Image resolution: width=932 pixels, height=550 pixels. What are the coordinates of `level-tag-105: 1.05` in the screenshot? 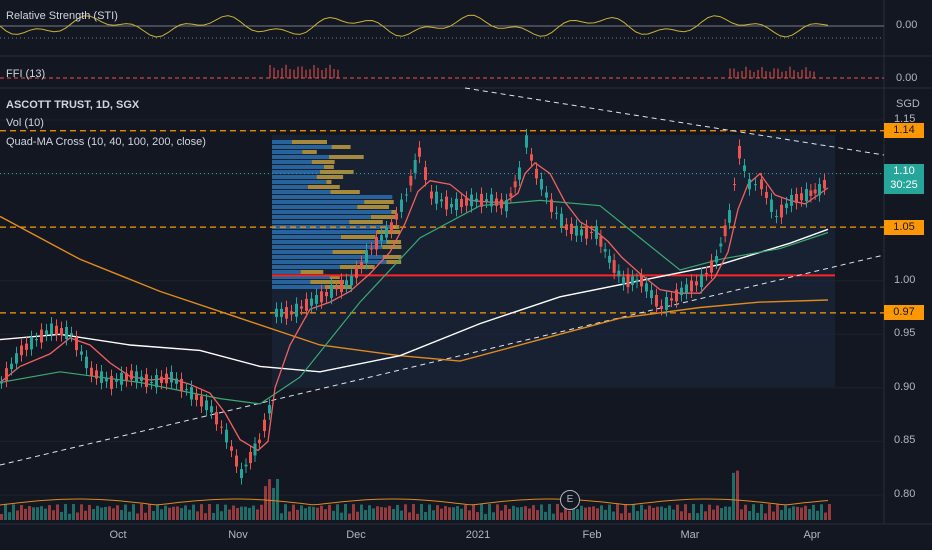 It's located at (904, 227).